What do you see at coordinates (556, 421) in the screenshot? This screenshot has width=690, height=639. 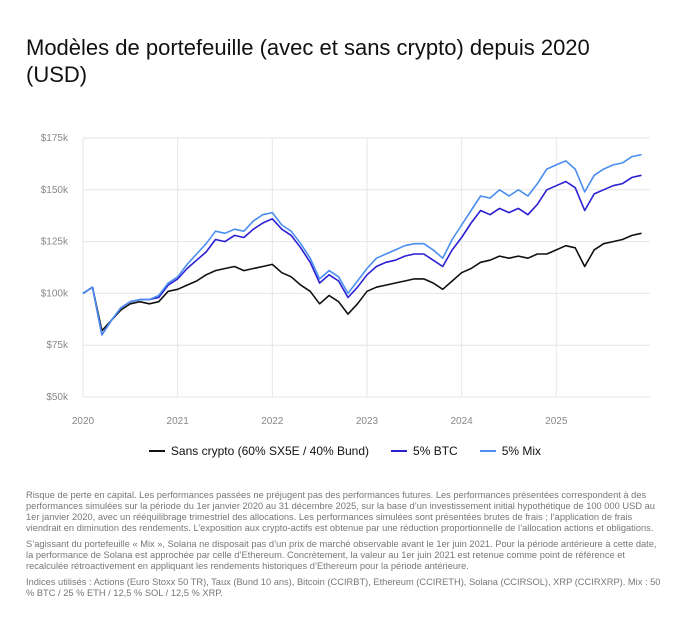 I see `x-tick-label: 2025` at bounding box center [556, 421].